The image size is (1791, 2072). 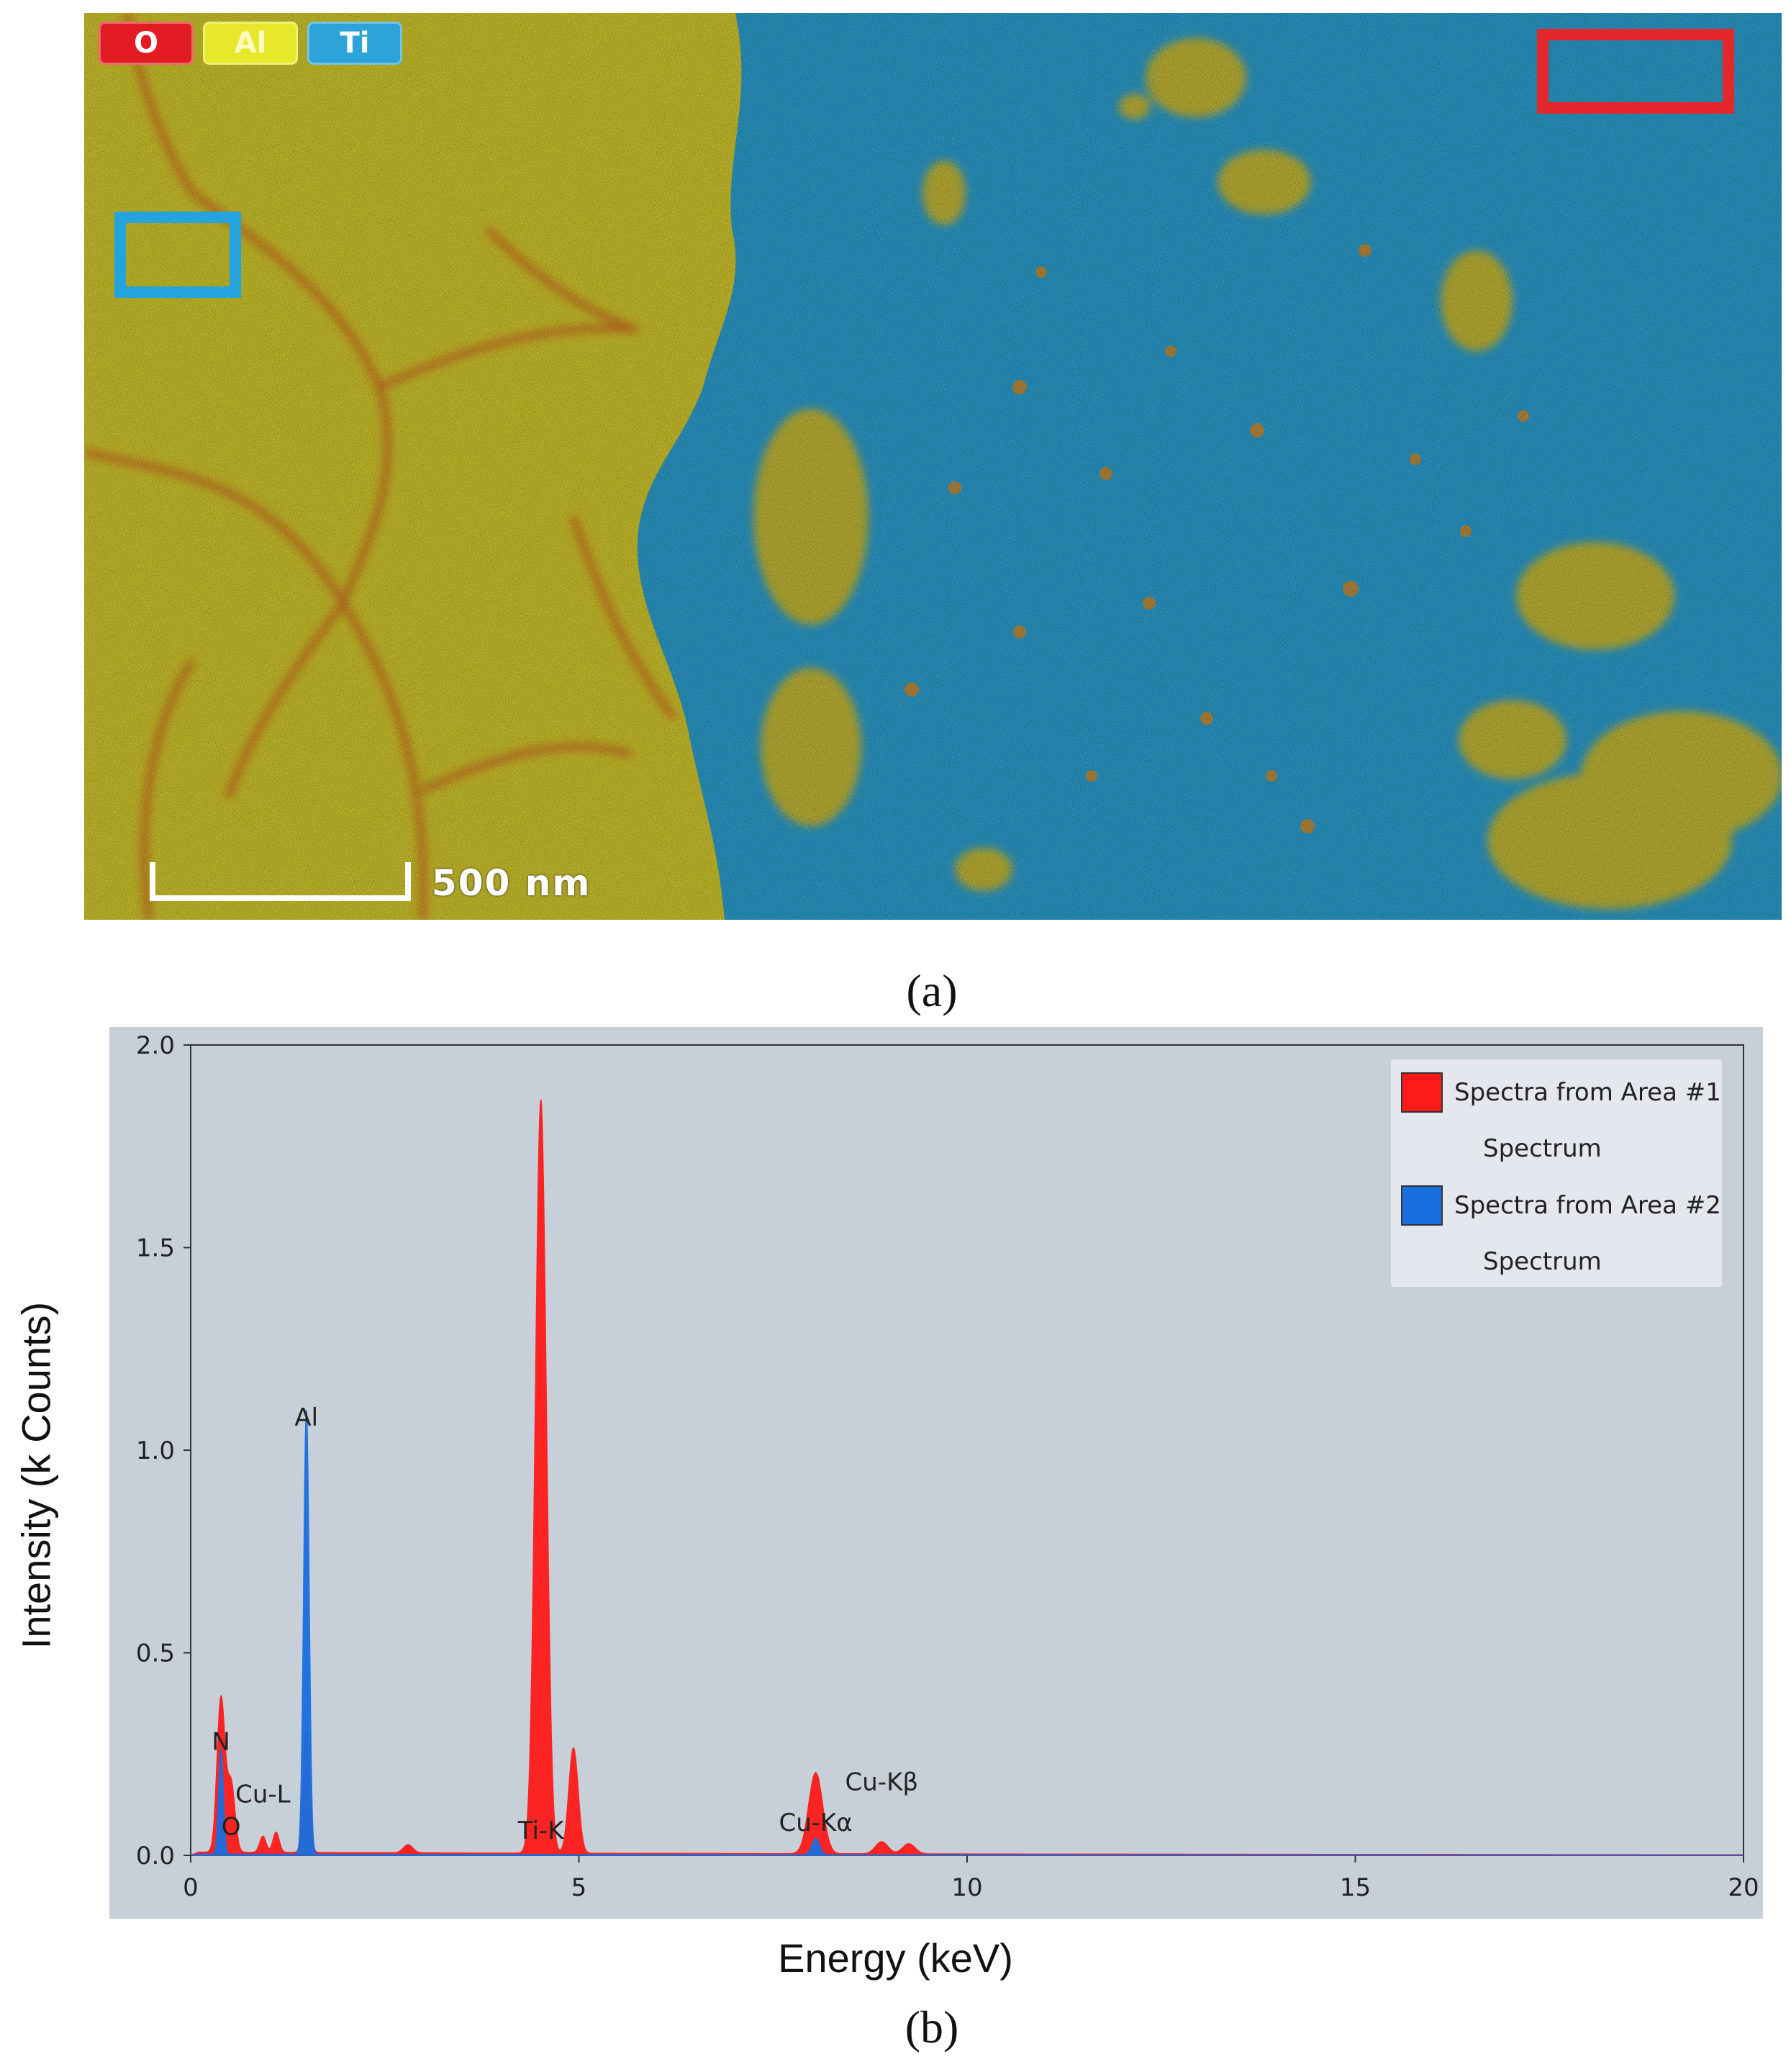 What do you see at coordinates (1587, 1092) in the screenshot?
I see `legend-label-area-1: Spectra from Area #1` at bounding box center [1587, 1092].